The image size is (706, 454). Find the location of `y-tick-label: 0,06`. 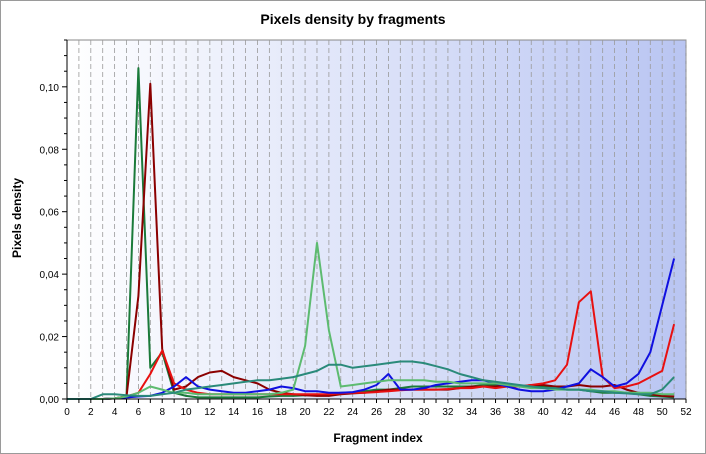

y-tick-label: 0,06 is located at coordinates (50, 213).